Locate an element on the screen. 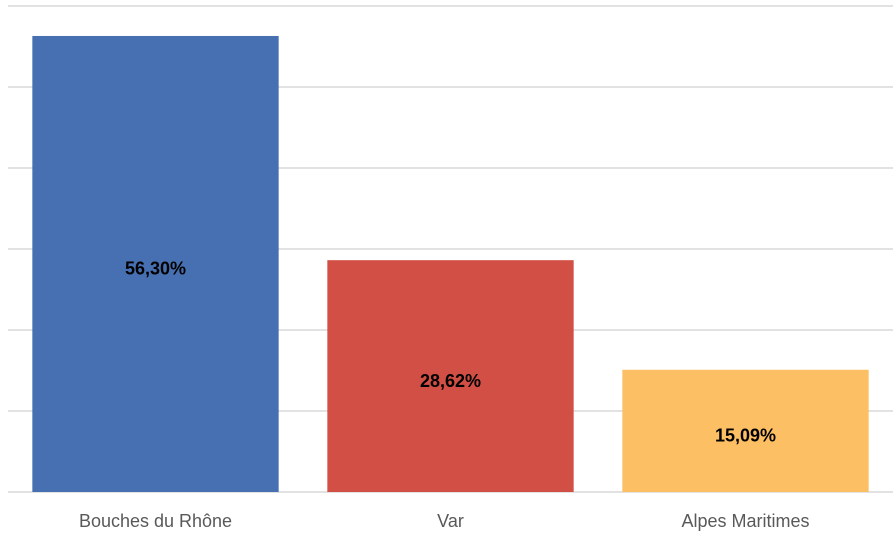 This screenshot has width=893, height=535. data-label: 56,30% is located at coordinates (155, 269).